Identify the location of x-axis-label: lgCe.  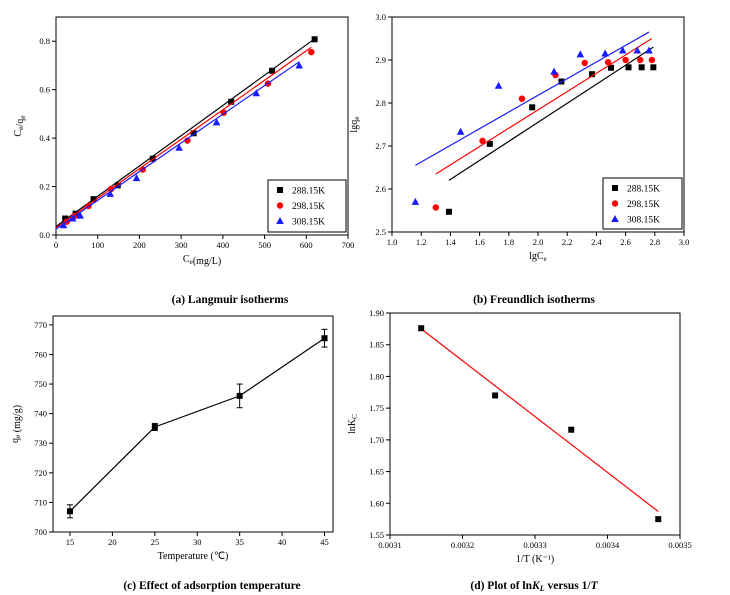
(538, 257).